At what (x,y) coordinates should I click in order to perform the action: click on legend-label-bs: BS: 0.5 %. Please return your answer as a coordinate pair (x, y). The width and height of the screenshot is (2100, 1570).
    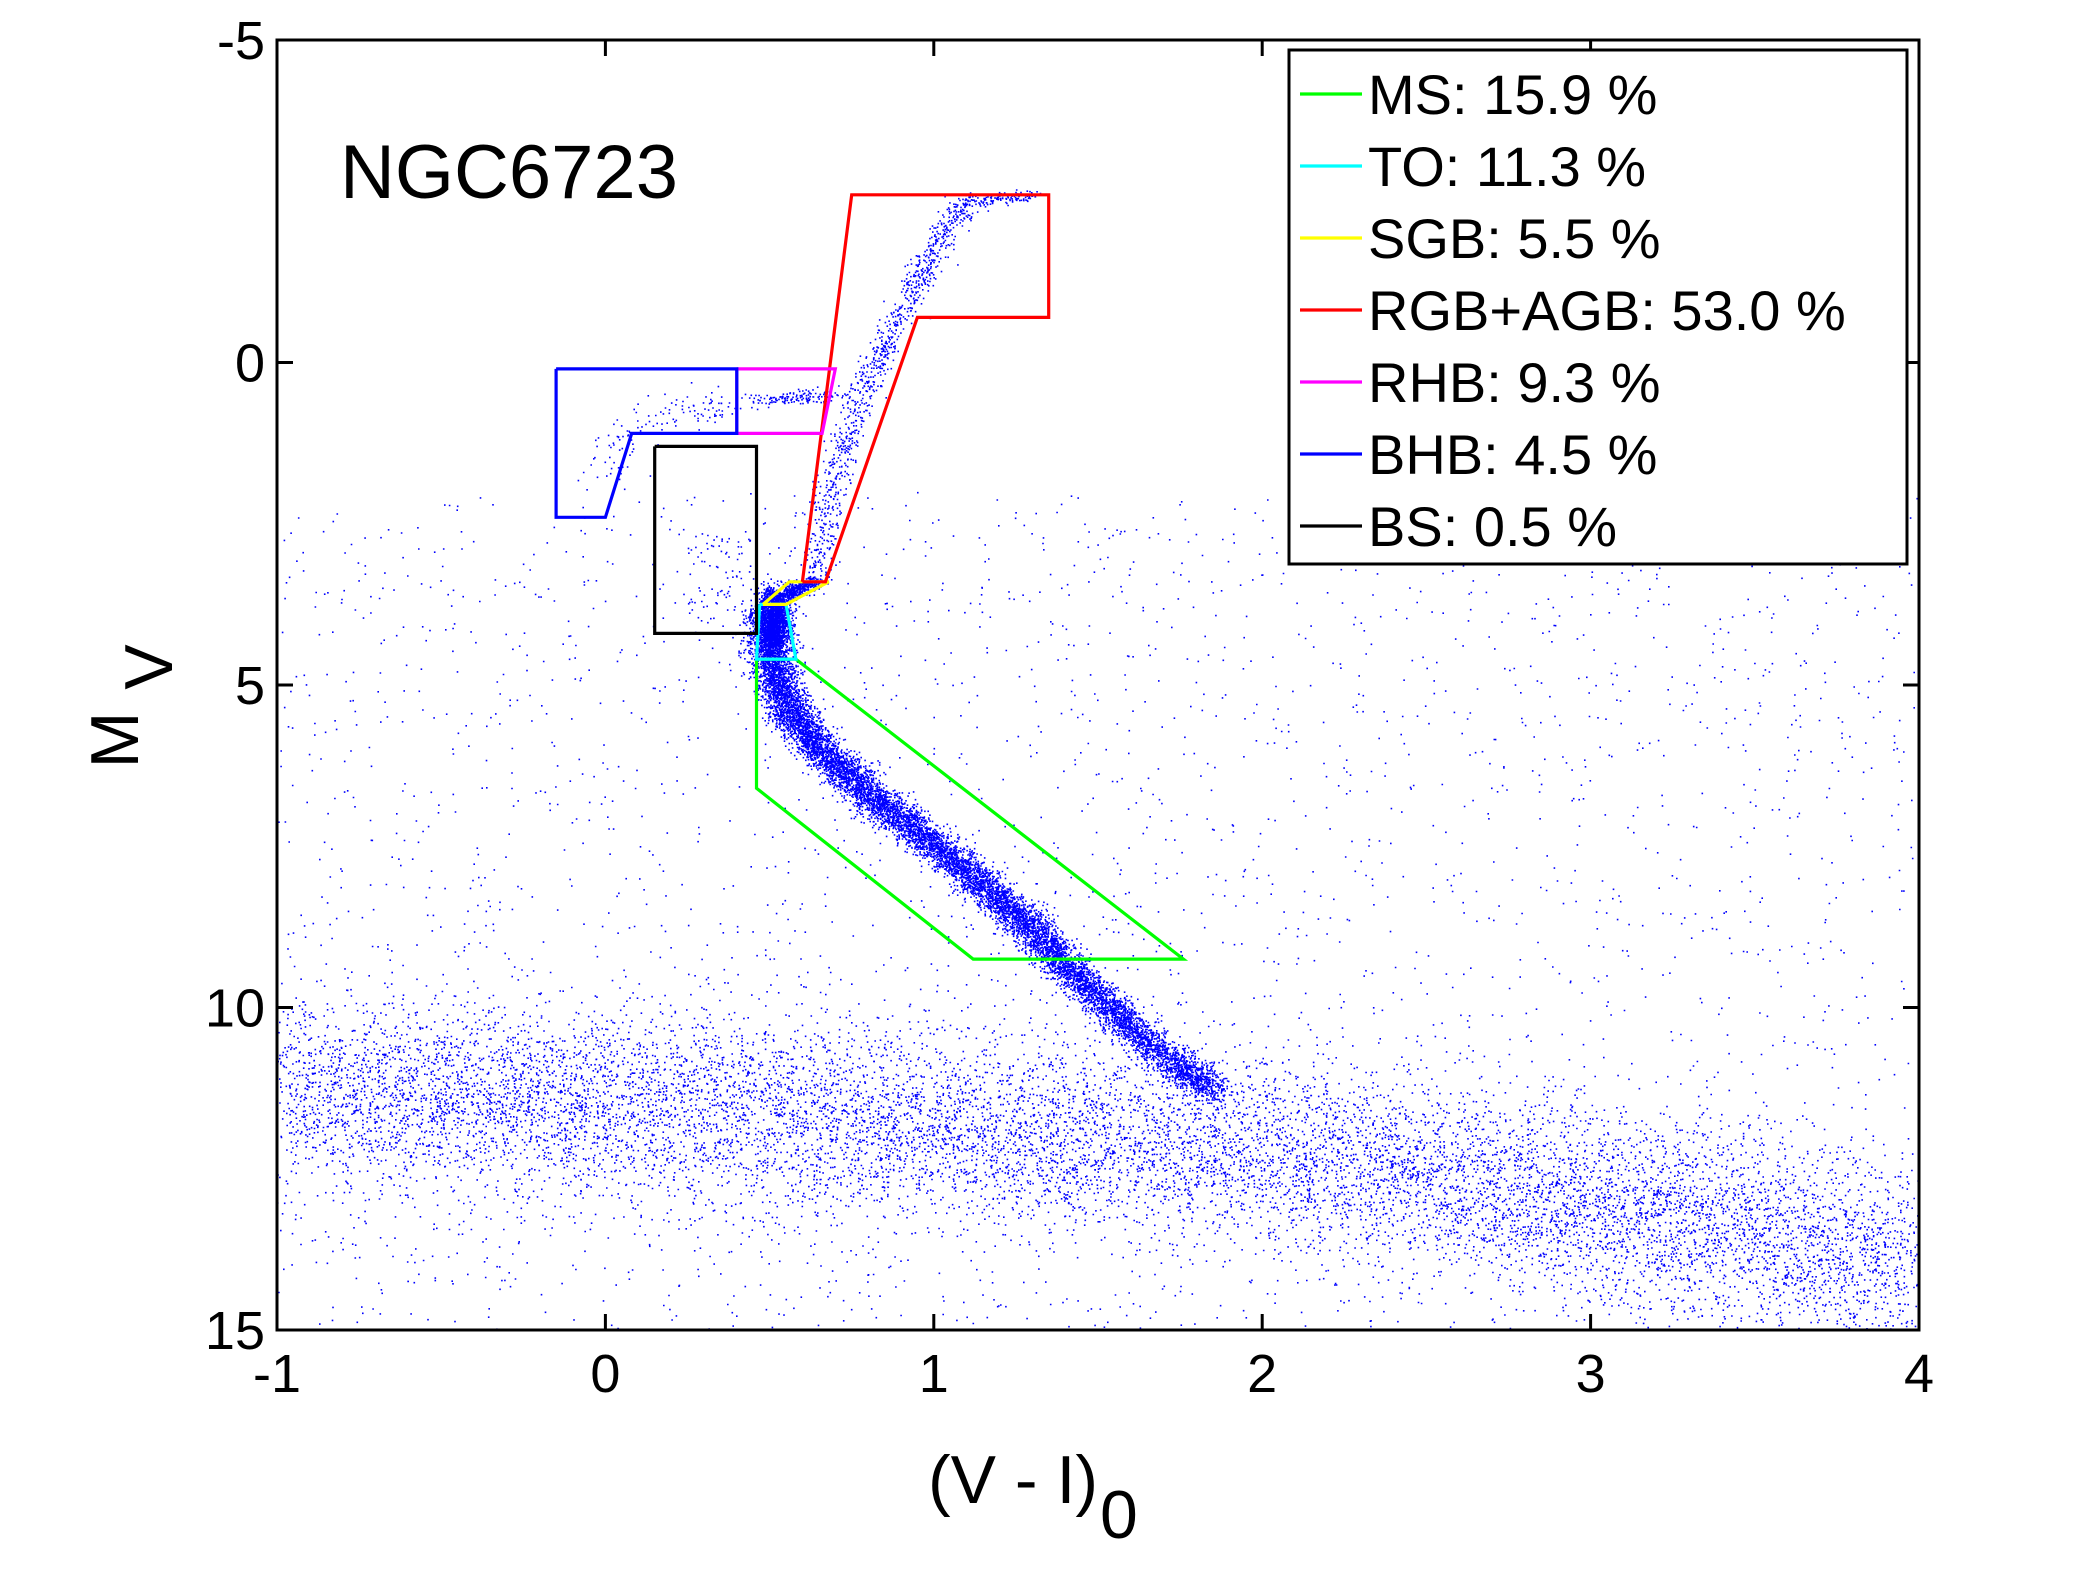
    Looking at the image, I should click on (1492, 526).